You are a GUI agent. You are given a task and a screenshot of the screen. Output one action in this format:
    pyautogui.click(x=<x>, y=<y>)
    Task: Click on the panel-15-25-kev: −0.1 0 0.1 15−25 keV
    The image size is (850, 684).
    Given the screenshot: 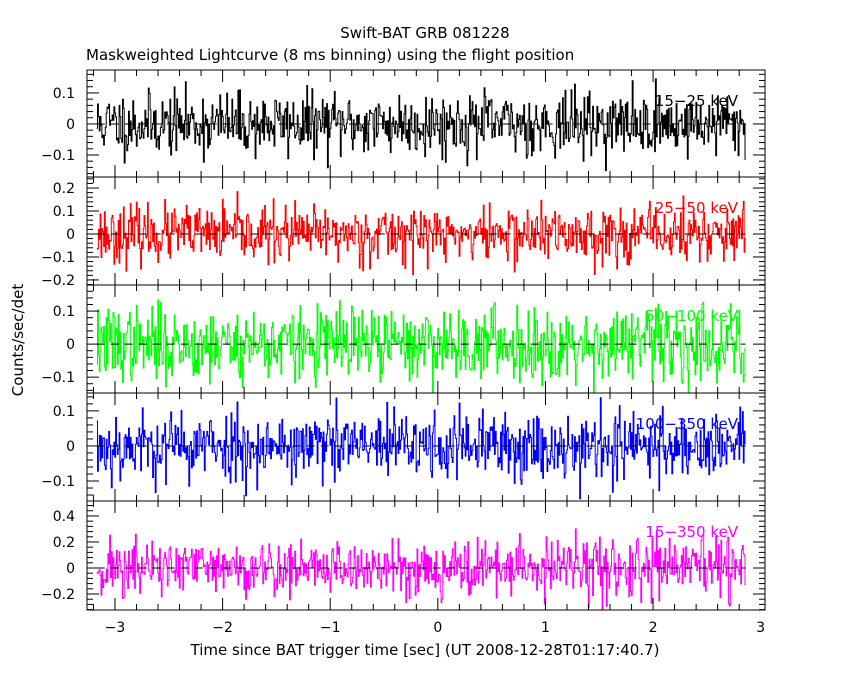 What is the action you would take?
    pyautogui.click(x=403, y=123)
    